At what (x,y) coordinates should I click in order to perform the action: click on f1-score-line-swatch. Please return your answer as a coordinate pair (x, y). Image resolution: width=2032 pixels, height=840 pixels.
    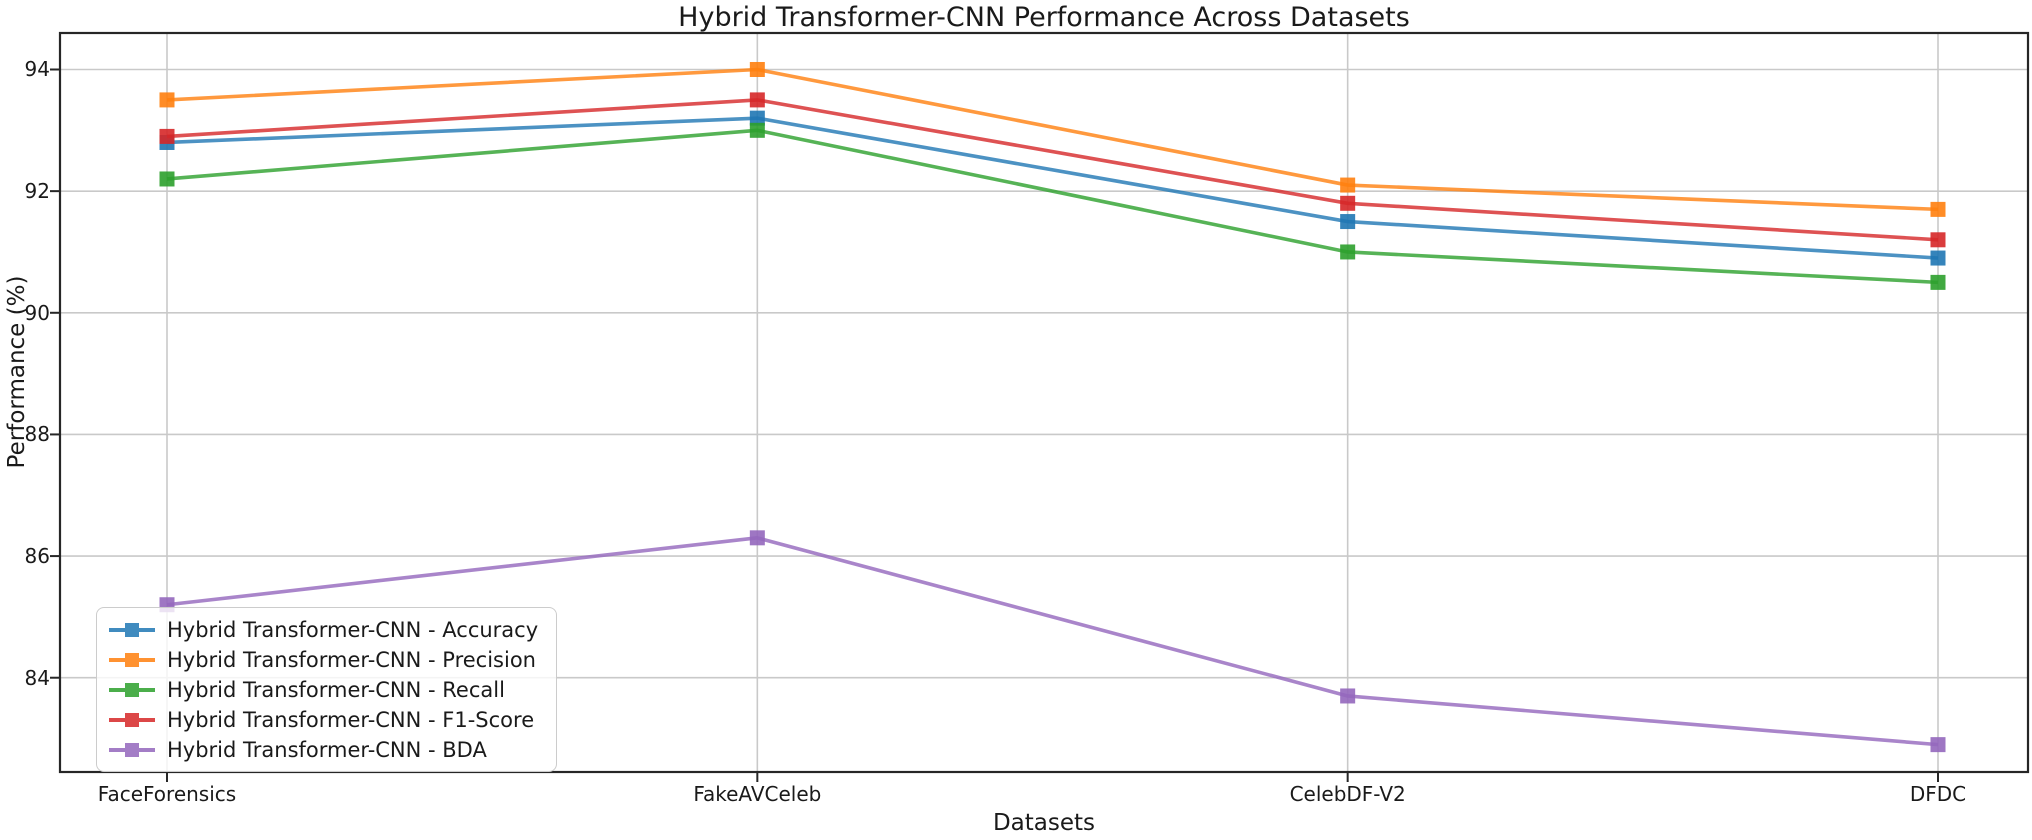
    Looking at the image, I should click on (132, 719).